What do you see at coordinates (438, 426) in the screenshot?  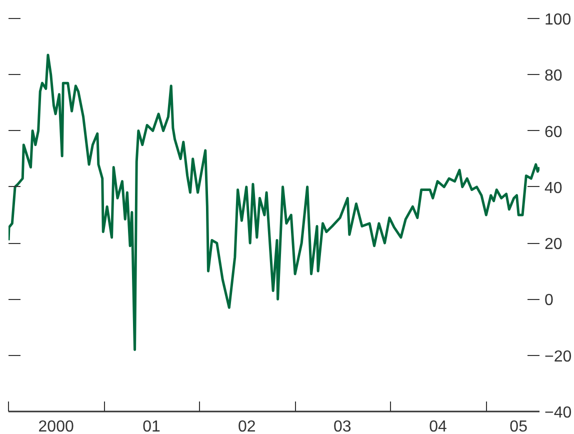 I see `x-tick-label: 04` at bounding box center [438, 426].